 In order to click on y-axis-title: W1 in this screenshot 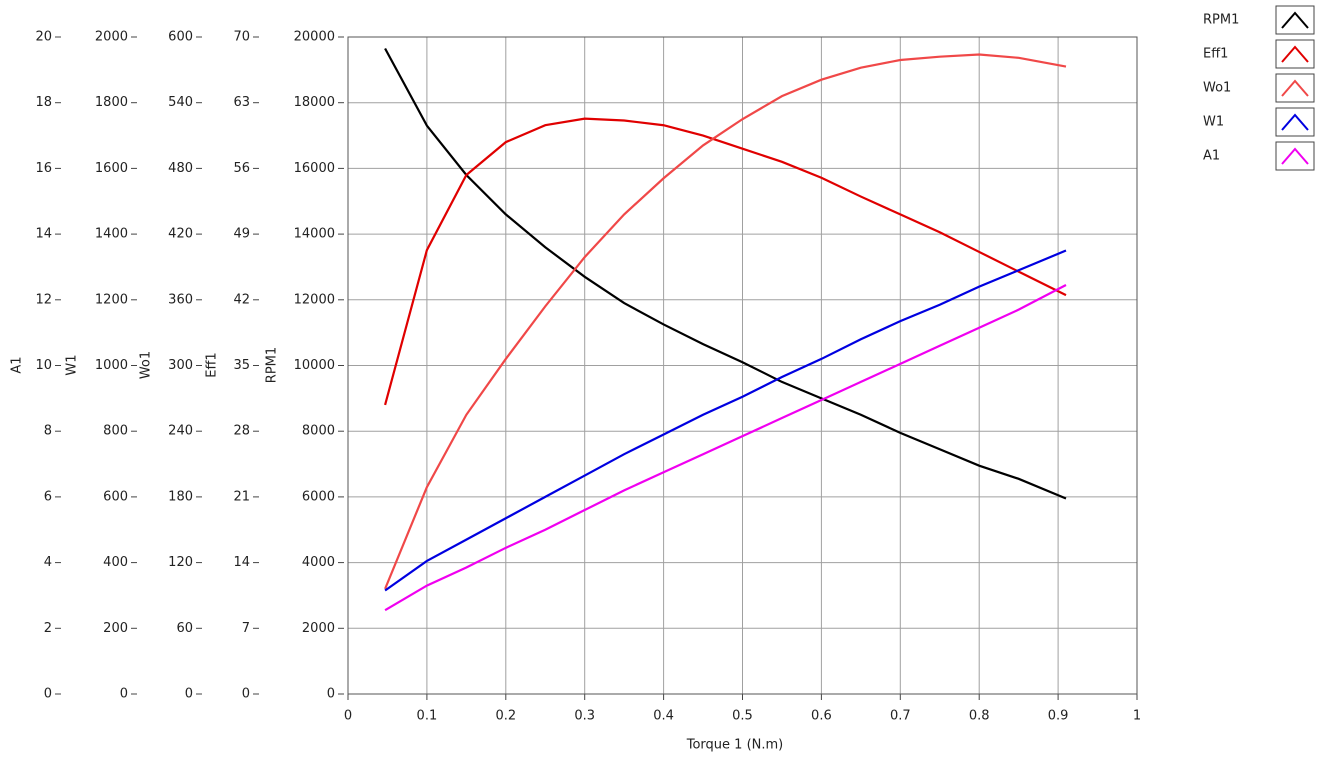, I will do `click(72, 364)`.